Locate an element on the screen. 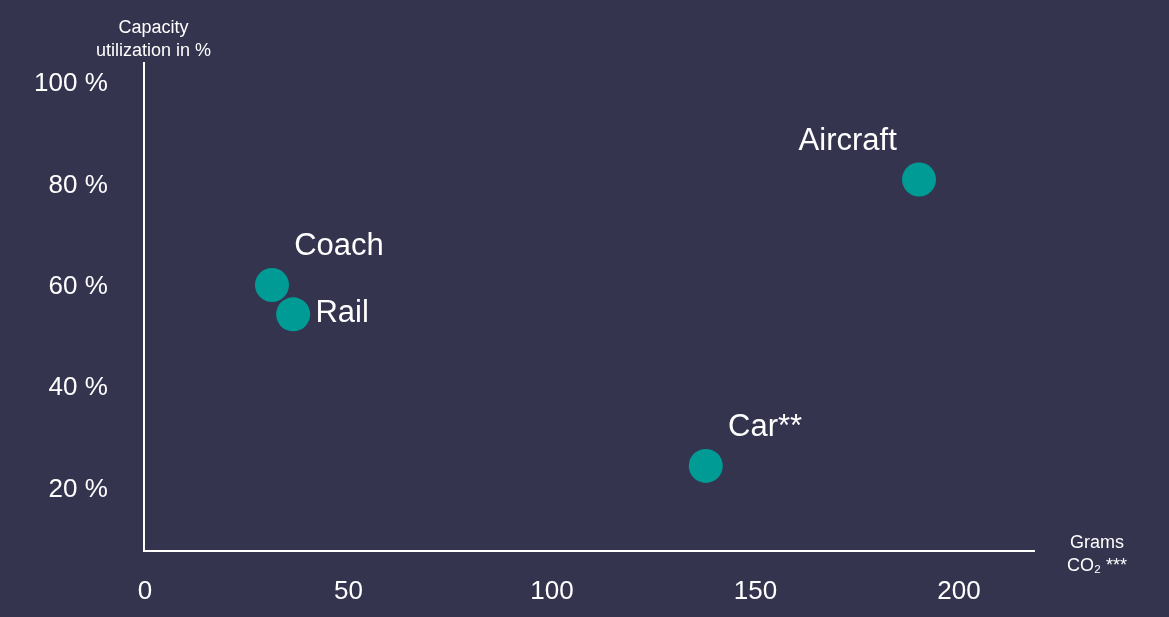 The height and width of the screenshot is (617, 1169). series-label: Car** is located at coordinates (765, 425).